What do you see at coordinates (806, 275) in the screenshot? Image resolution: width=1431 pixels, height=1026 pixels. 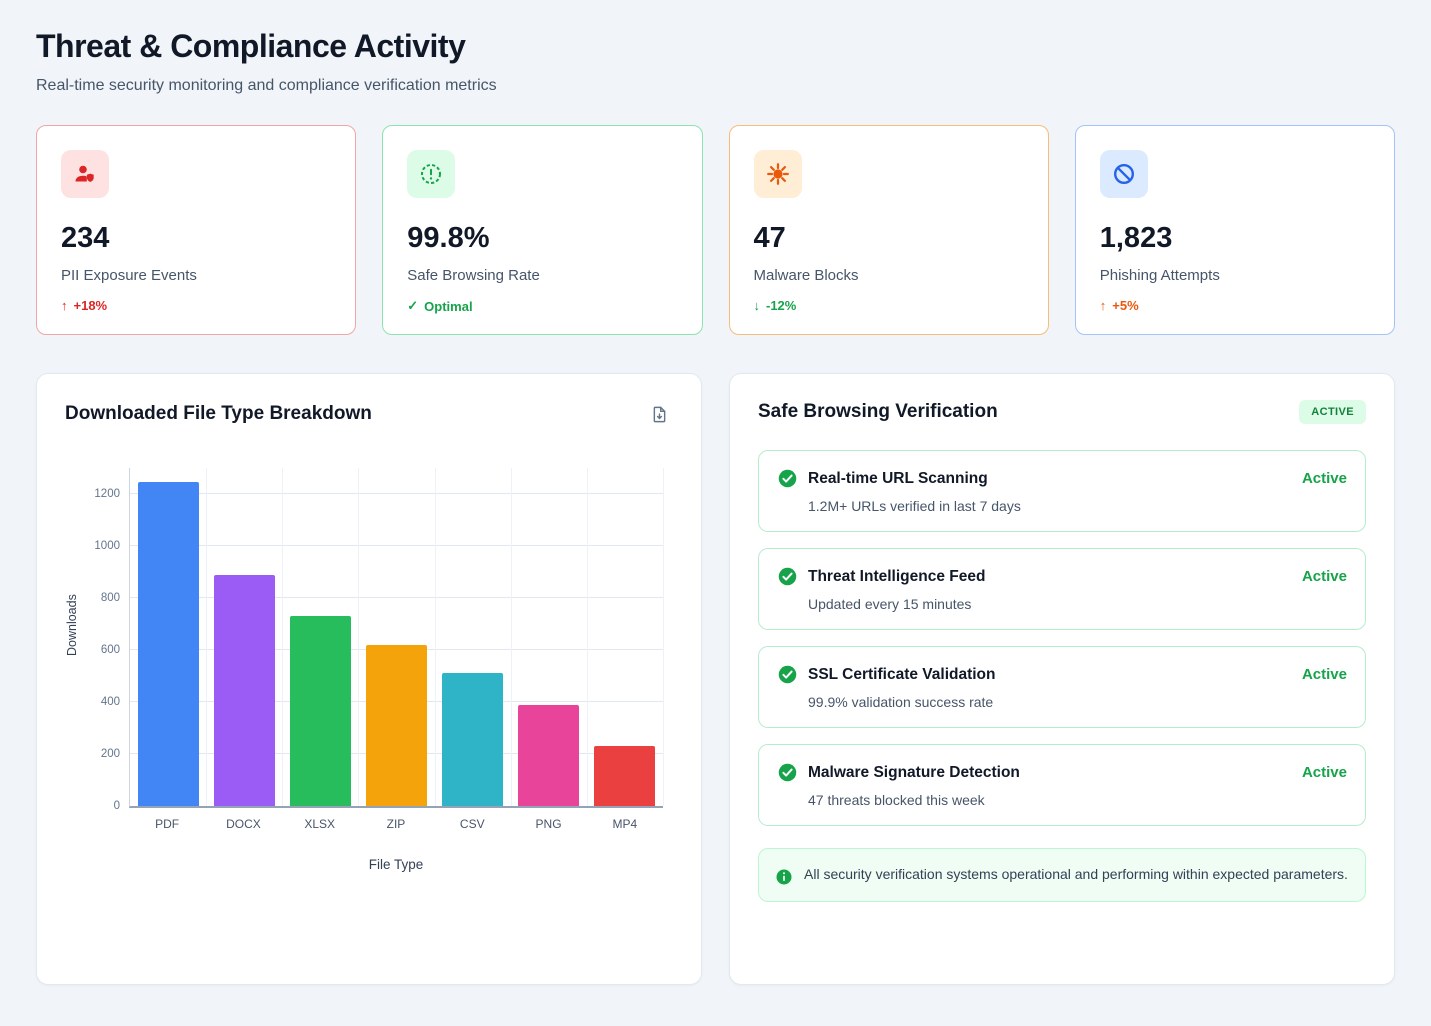 I see `stat-label: Malware Blocks` at bounding box center [806, 275].